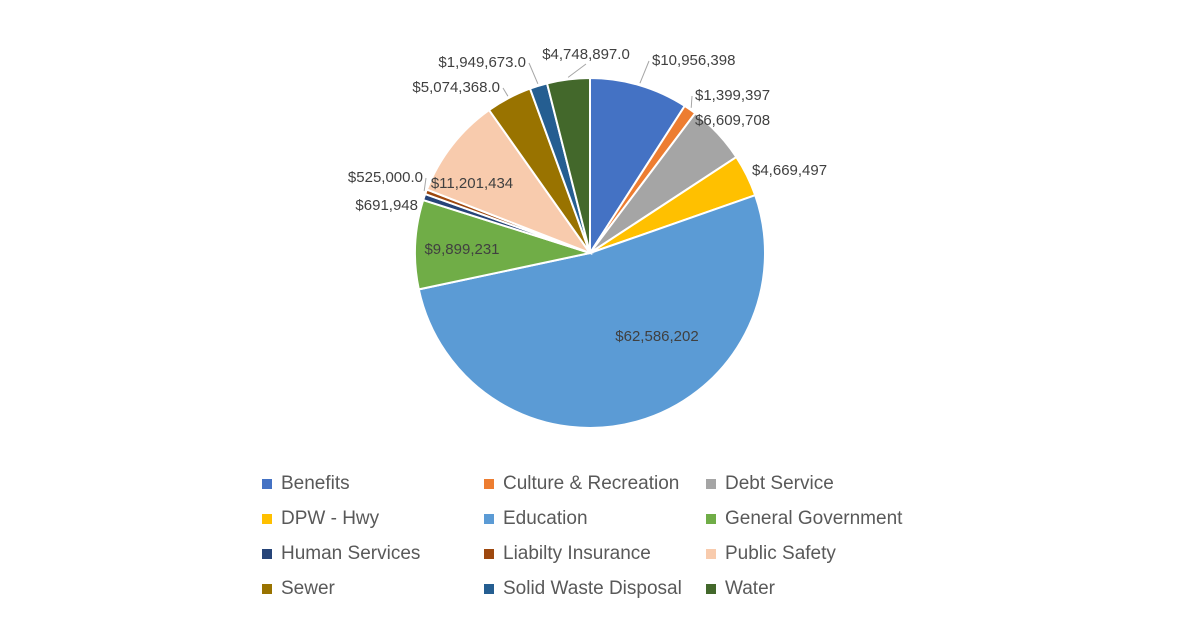  I want to click on legend-item-human-services: Human Services, so click(373, 554).